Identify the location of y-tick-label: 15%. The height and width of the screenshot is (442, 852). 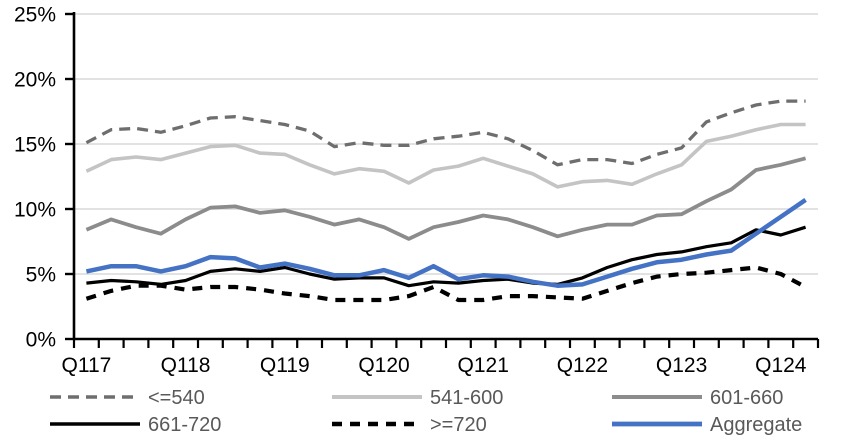
(35, 145).